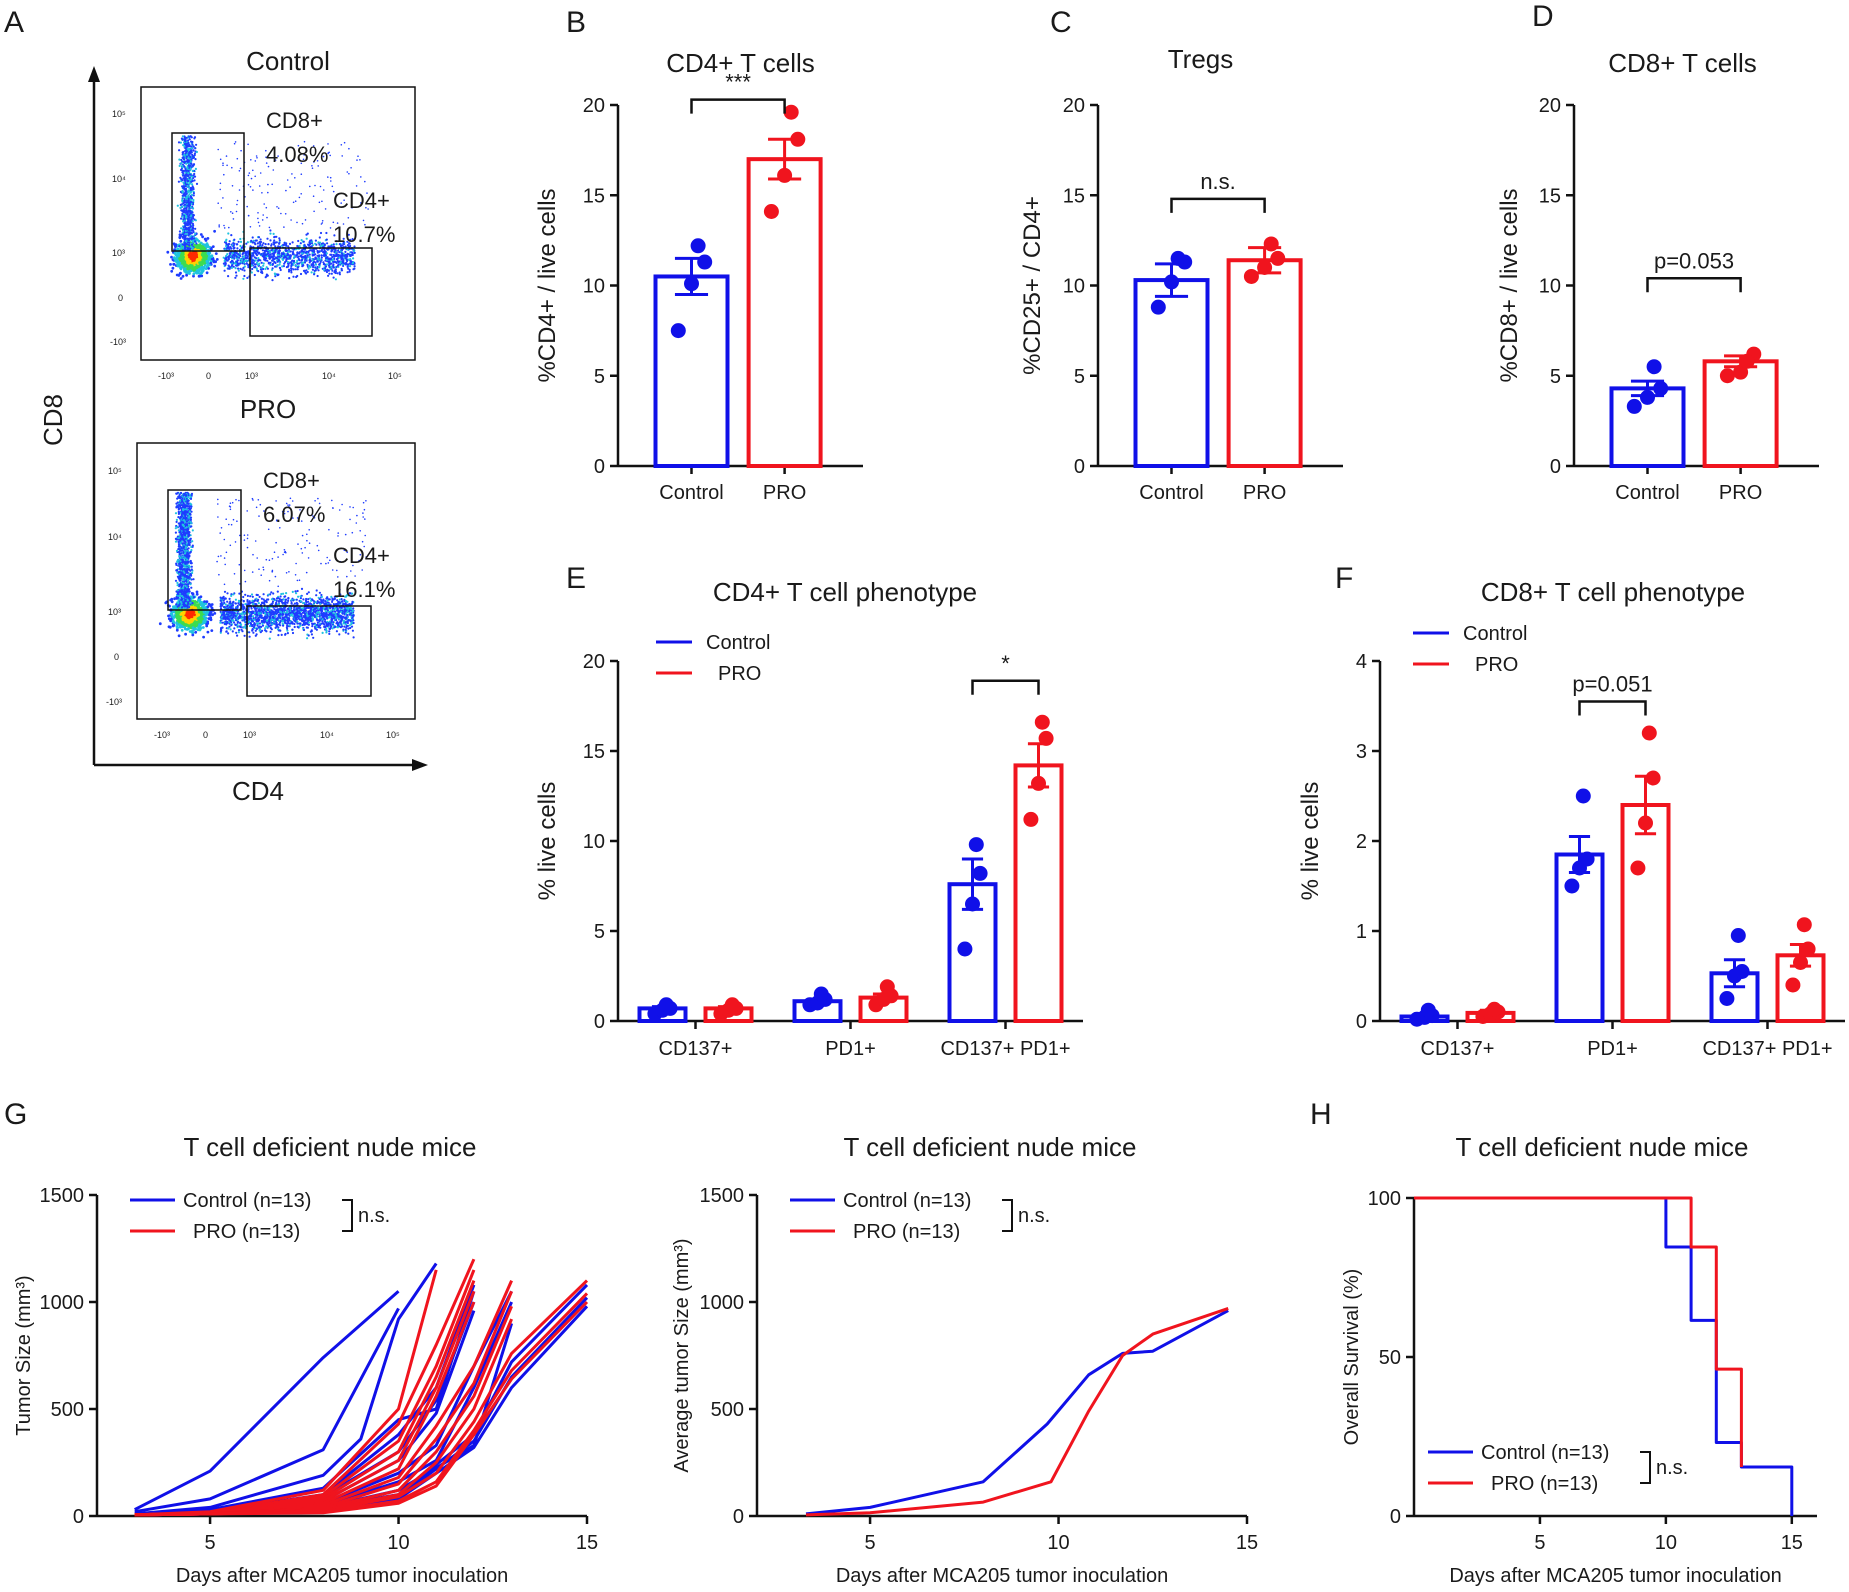  Describe the element at coordinates (118, 253) in the screenshot. I see `flow-ytick: 10³` at that location.